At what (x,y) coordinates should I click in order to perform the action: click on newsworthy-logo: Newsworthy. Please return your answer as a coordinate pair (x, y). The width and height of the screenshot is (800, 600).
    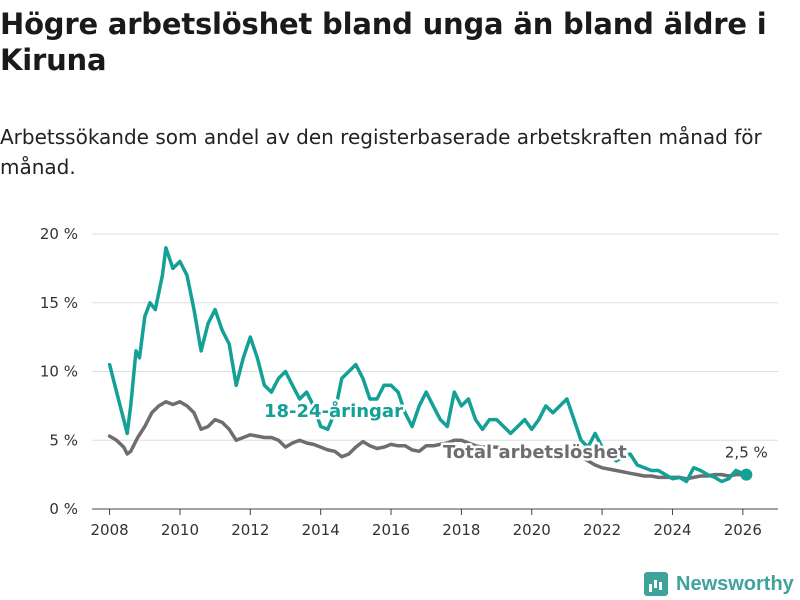
    Looking at the image, I should click on (719, 584).